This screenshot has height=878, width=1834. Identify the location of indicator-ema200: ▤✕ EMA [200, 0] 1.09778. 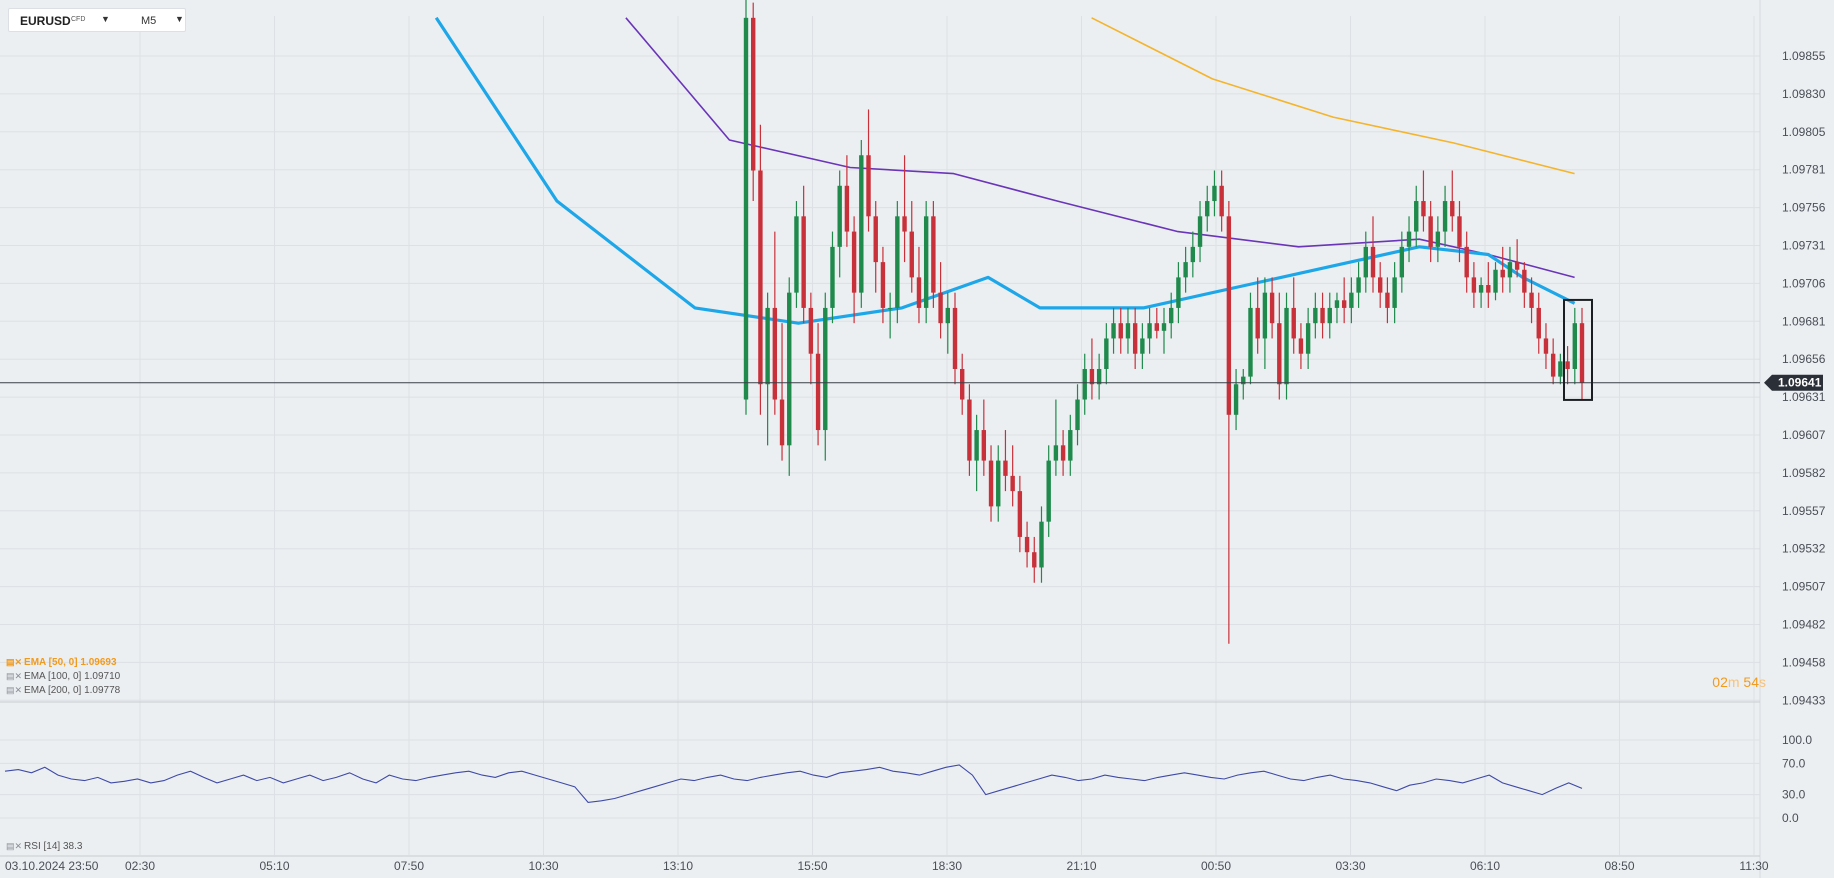
(63, 690).